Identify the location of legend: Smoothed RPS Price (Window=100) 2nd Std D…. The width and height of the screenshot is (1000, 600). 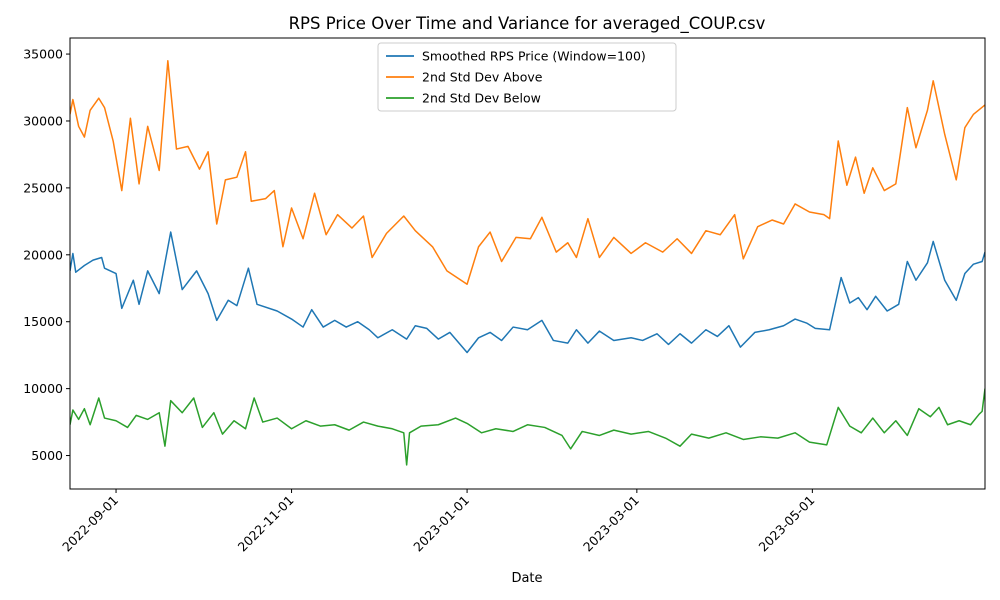
(527, 77).